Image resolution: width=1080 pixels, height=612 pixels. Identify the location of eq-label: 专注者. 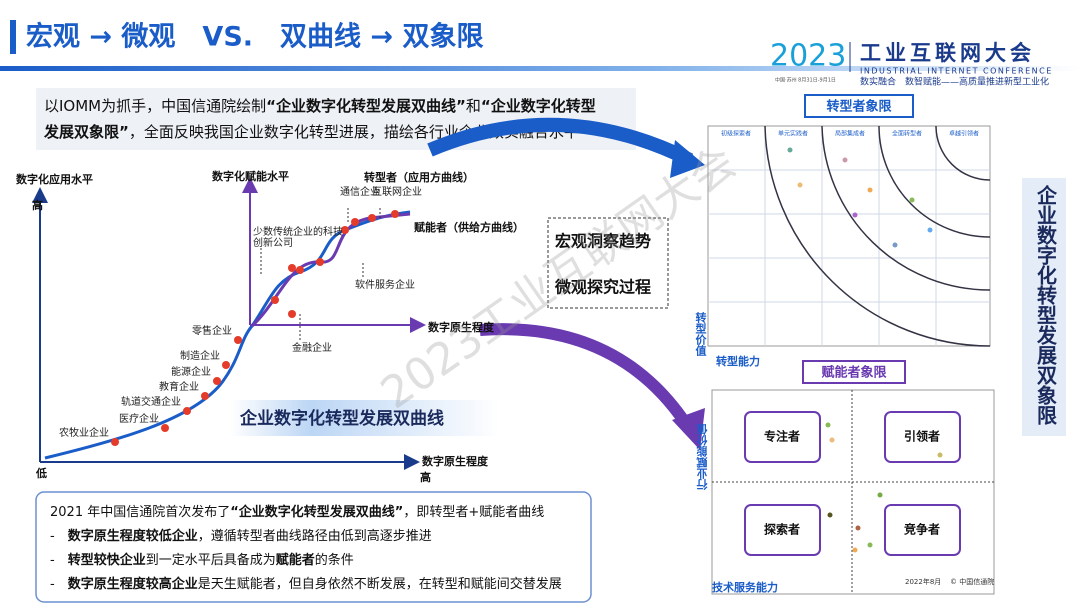
(782, 436).